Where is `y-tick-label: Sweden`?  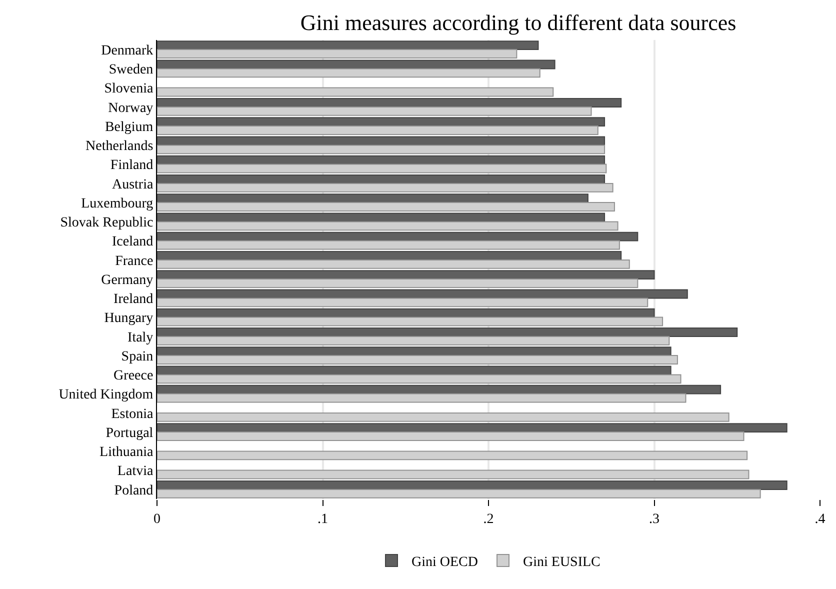 y-tick-label: Sweden is located at coordinates (131, 70).